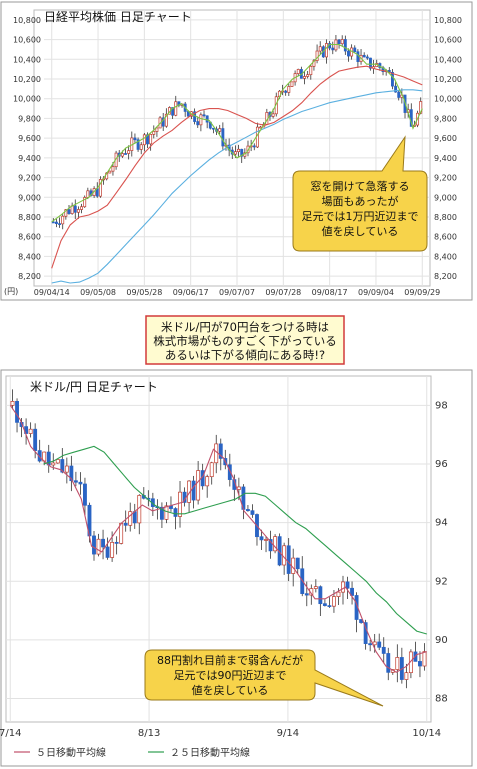  Describe the element at coordinates (94, 387) in the screenshot. I see `usdjpy-chart-title: 米ドル/円 日足チャート` at that location.